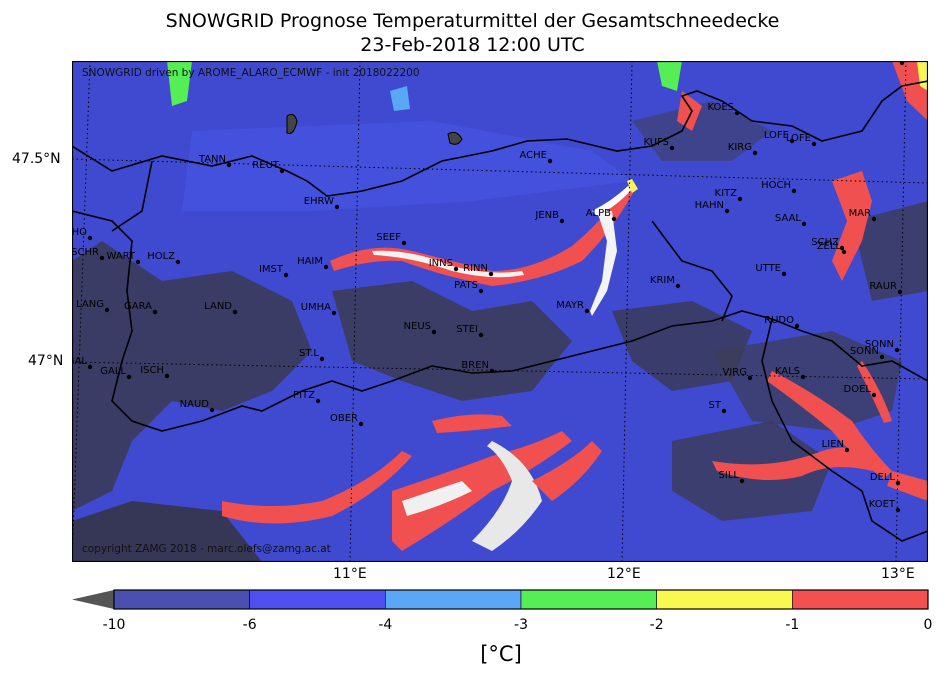  What do you see at coordinates (776, 185) in the screenshot?
I see `station-label: HOCH` at bounding box center [776, 185].